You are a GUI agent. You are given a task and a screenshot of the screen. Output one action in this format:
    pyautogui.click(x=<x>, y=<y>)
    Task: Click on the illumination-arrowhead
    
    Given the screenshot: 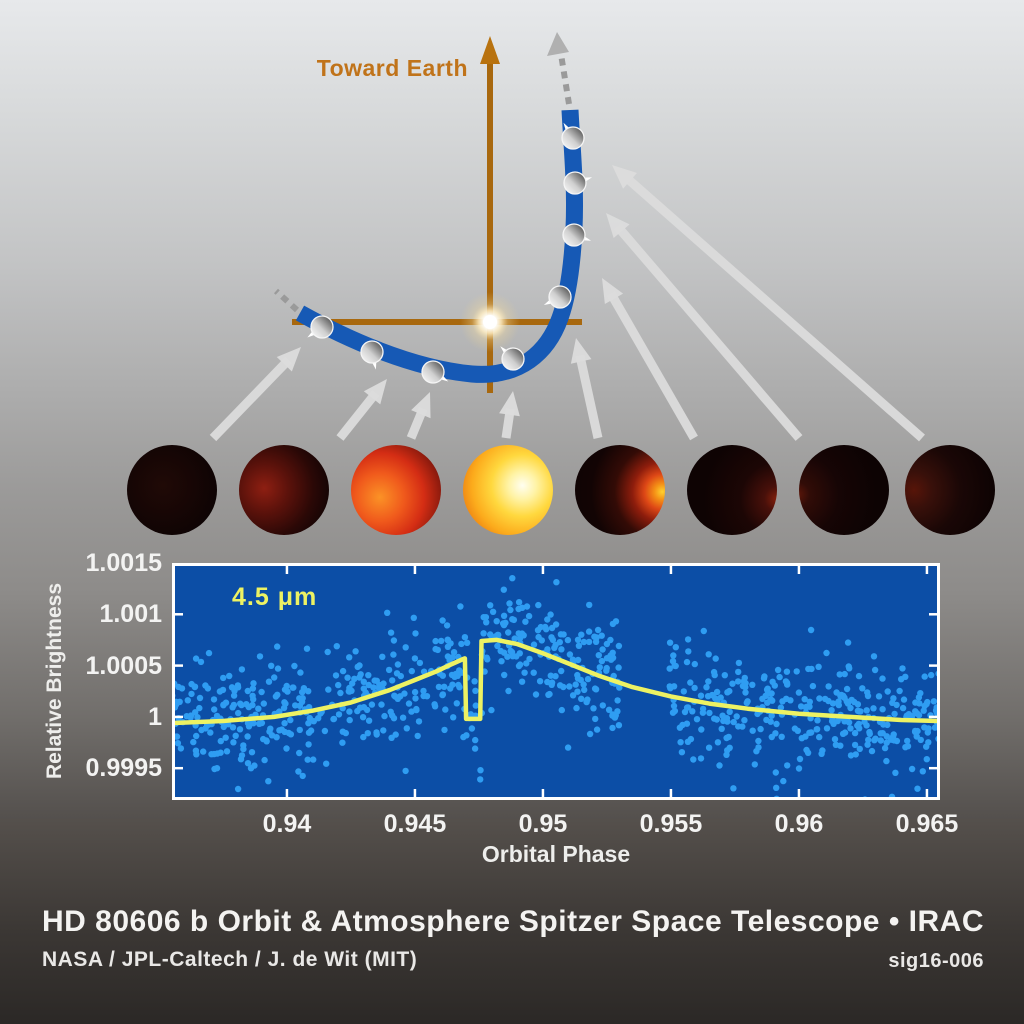 What is the action you would take?
    pyautogui.click(x=618, y=226)
    